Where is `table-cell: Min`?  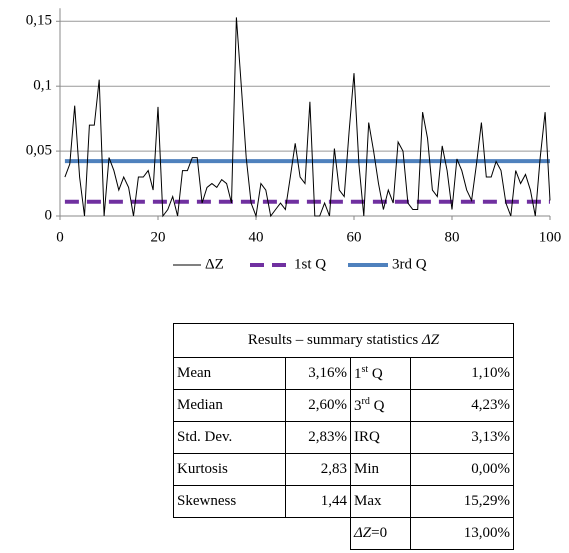 table-cell: Min is located at coordinates (380, 469).